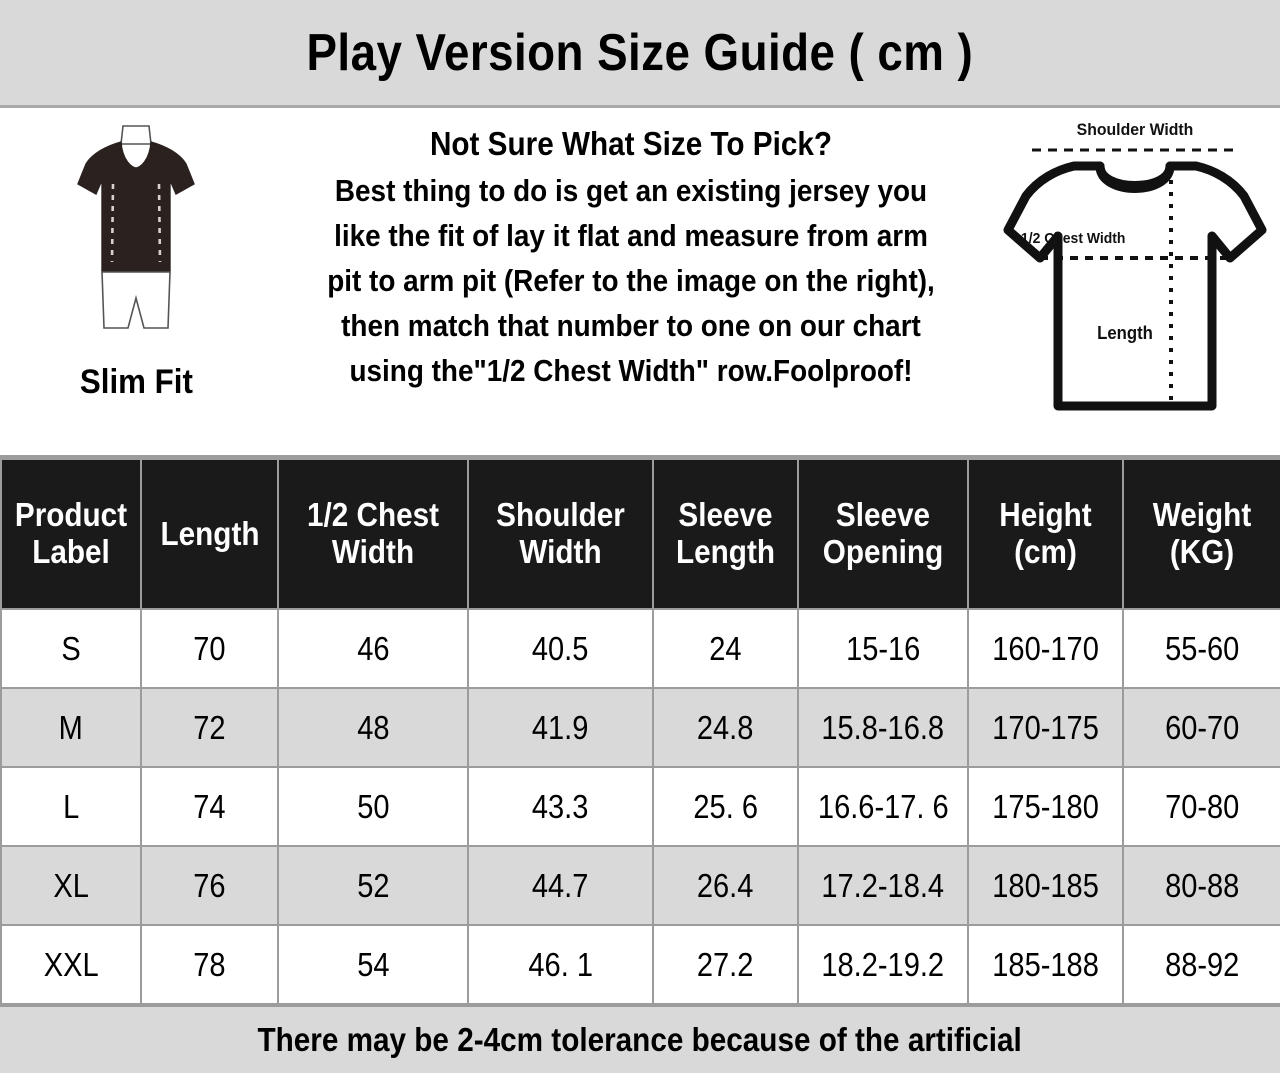  Describe the element at coordinates (725, 648) in the screenshot. I see `cell-text: 24` at that location.